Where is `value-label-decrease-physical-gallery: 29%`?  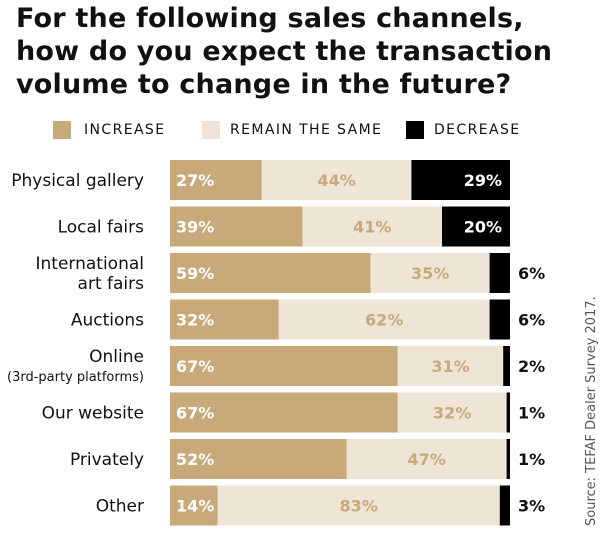 value-label-decrease-physical-gallery: 29% is located at coordinates (483, 180).